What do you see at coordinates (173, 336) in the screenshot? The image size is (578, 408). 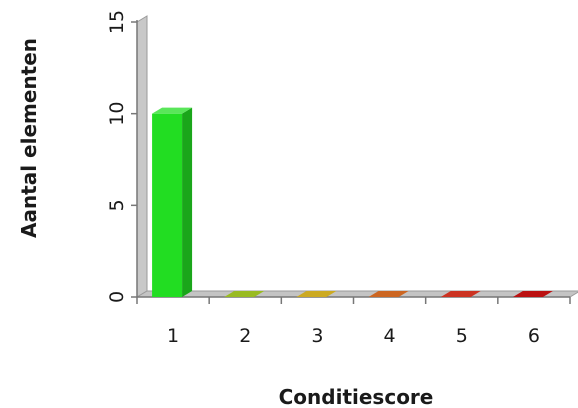 I see `x-tick-label: 1` at bounding box center [173, 336].